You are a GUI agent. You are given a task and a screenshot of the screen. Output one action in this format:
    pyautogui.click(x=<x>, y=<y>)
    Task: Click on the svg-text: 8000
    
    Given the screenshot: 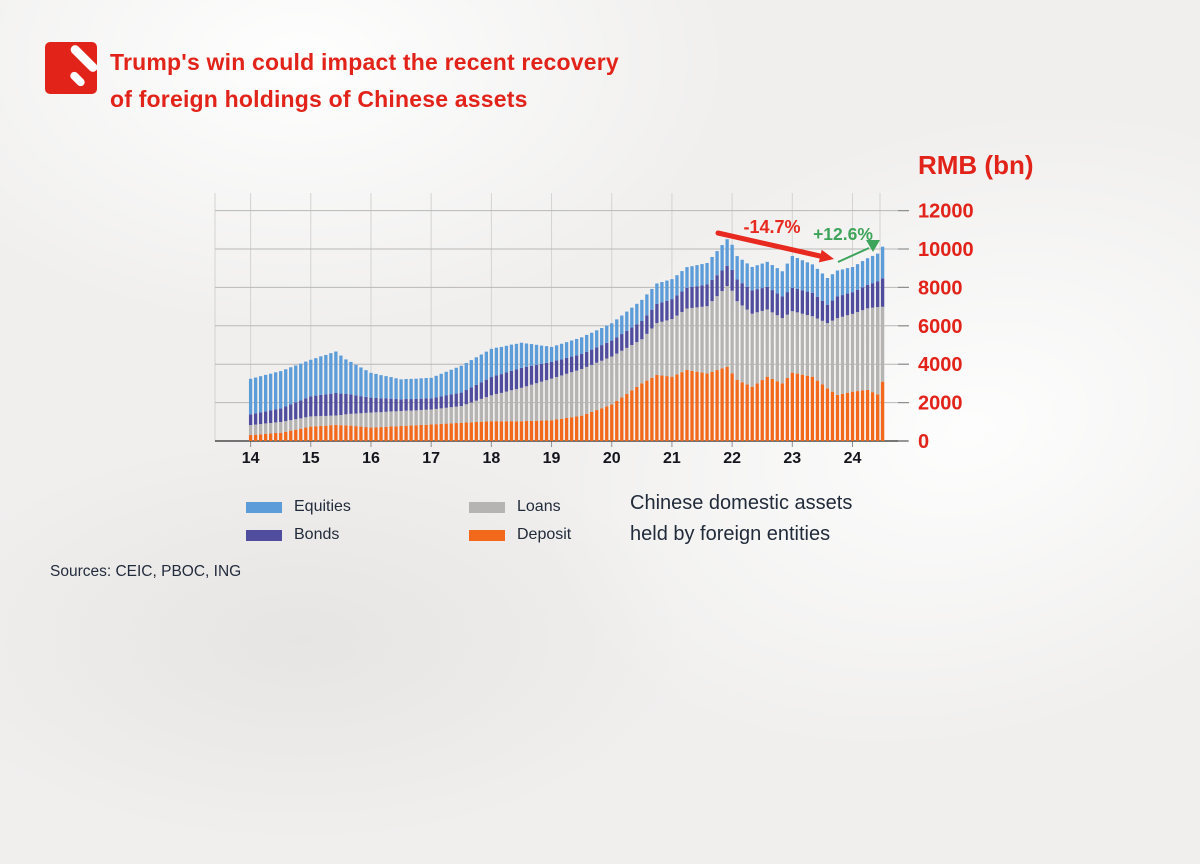 What is the action you would take?
    pyautogui.click(x=940, y=288)
    